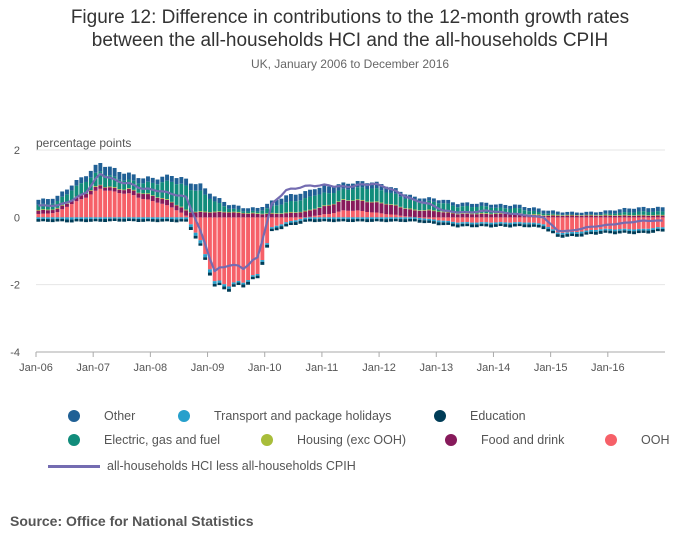 The image size is (700, 549). What do you see at coordinates (436, 368) in the screenshot?
I see `x-tick-label: Jan-13` at bounding box center [436, 368].